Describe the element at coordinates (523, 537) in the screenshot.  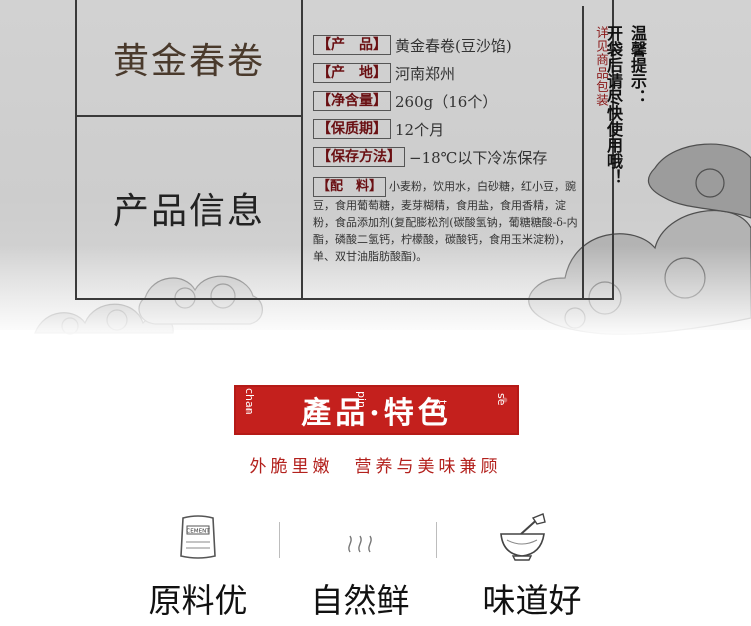
I see `mixing-bowl-icon` at that location.